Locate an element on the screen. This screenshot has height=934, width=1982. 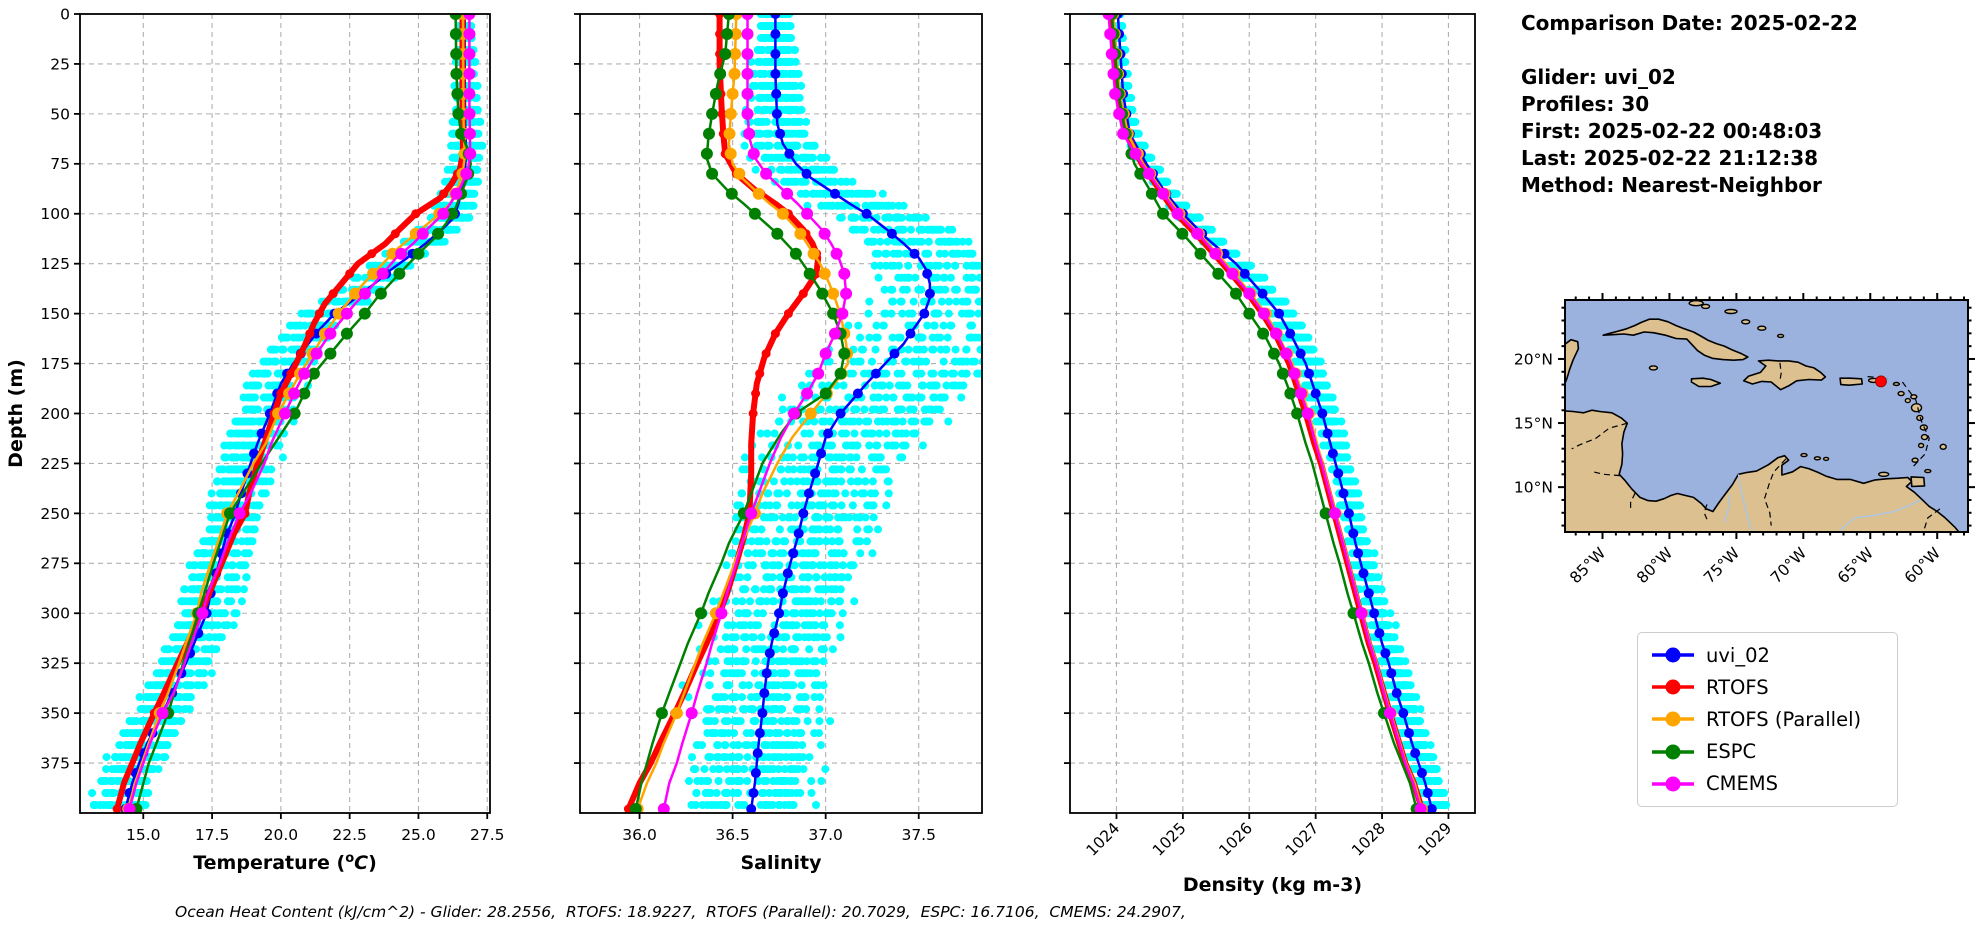
series-ESPC is located at coordinates (1264, 413).